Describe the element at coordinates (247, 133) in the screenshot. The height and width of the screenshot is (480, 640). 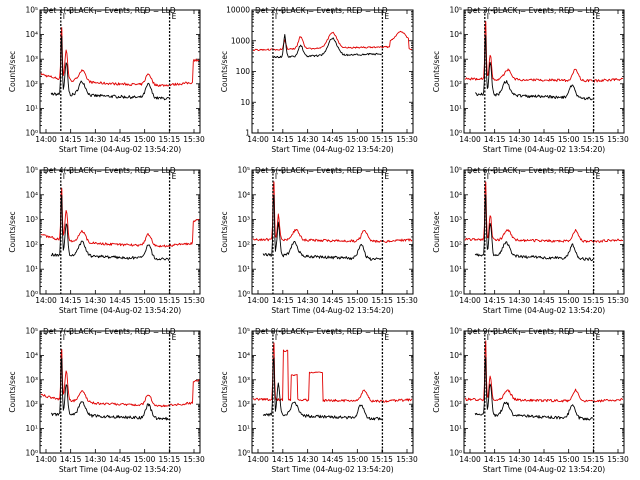
I see `y-tick-label: 1` at that location.